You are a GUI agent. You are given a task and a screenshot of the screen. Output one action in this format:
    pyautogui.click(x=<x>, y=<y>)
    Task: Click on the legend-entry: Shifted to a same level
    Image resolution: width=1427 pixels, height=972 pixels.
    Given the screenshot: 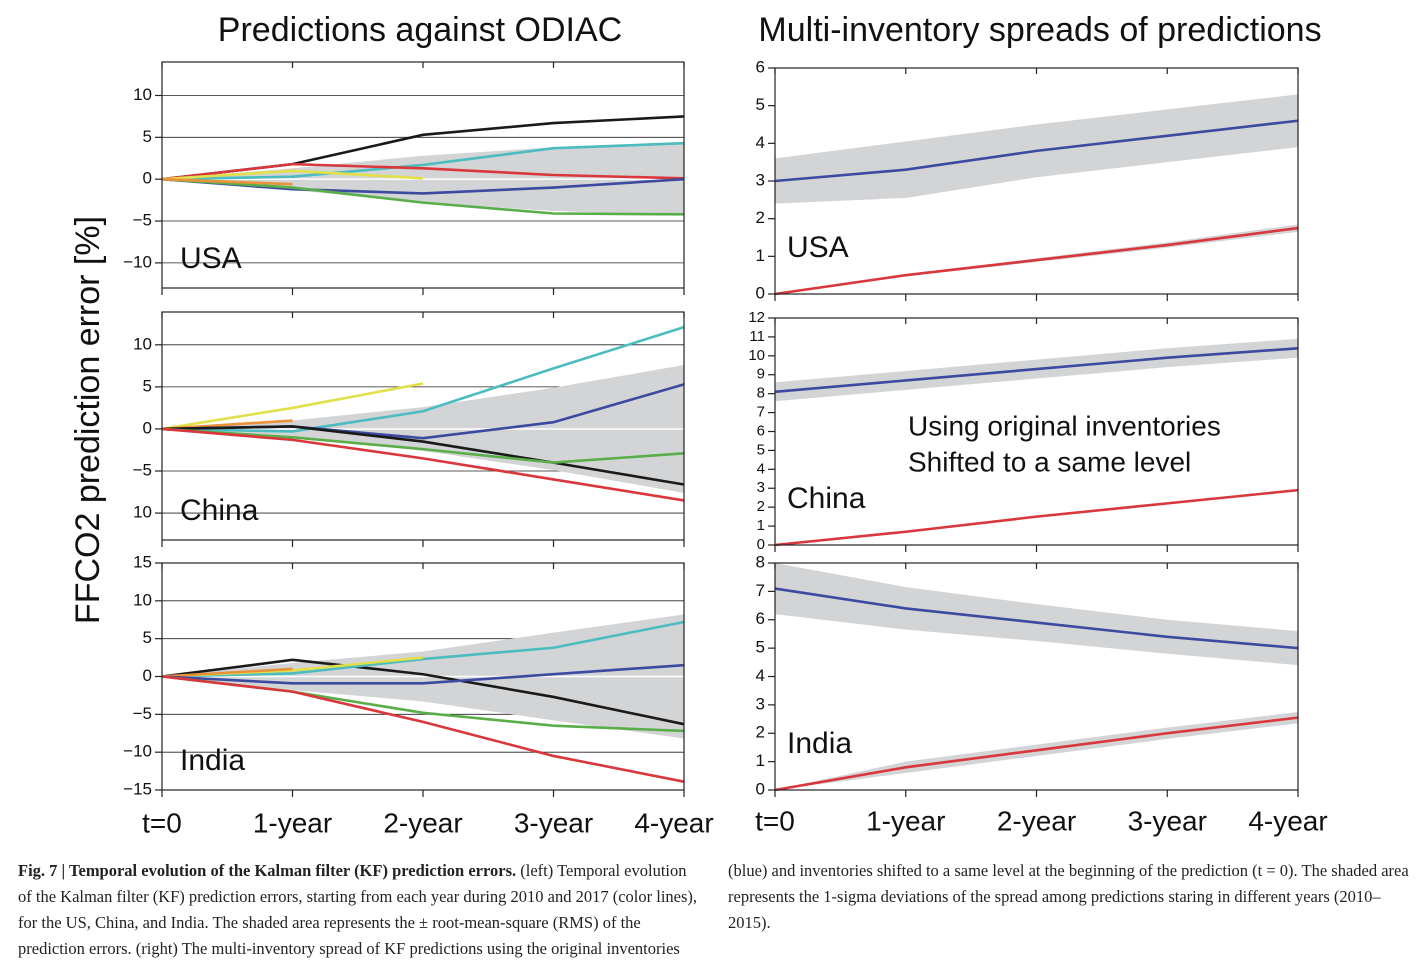 What is the action you would take?
    pyautogui.click(x=1049, y=461)
    